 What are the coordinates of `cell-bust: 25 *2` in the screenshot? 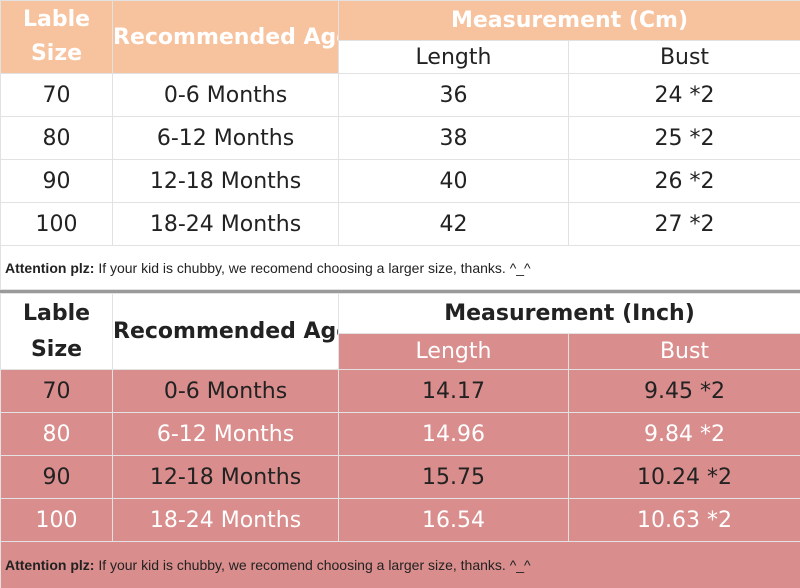 It's located at (684, 138).